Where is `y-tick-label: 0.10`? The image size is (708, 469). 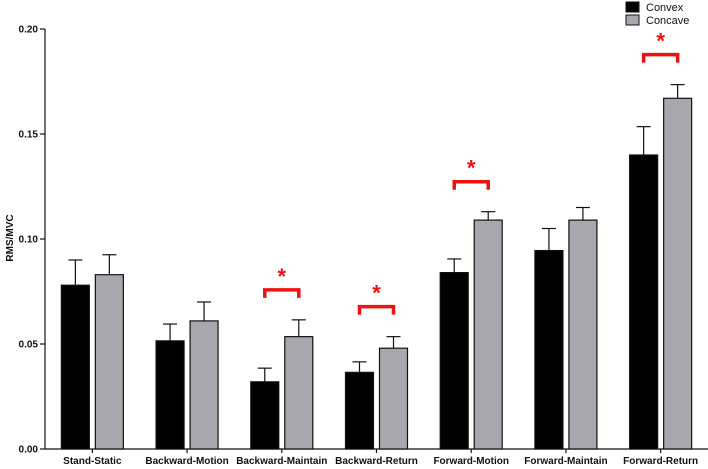 y-tick-label: 0.10 is located at coordinates (29, 240).